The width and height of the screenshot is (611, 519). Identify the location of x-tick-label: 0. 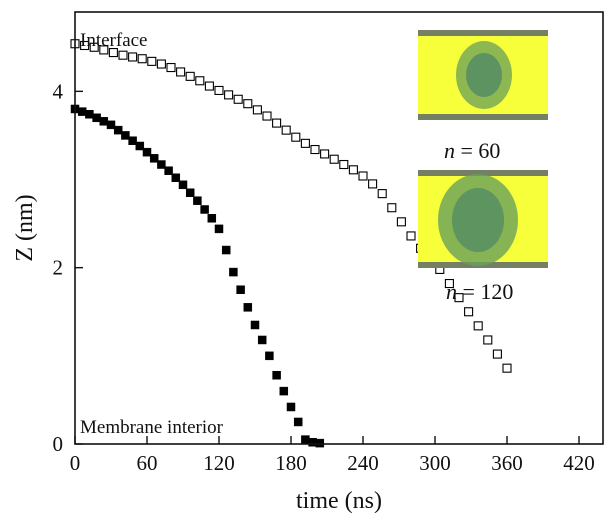
(75, 463).